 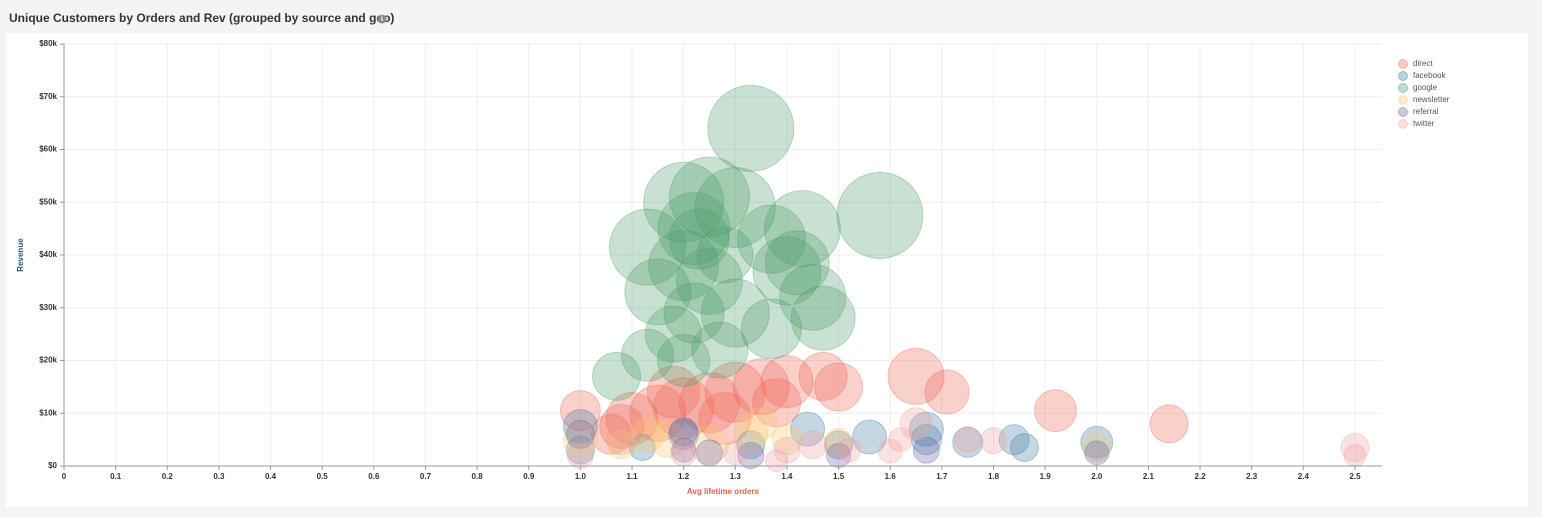 What do you see at coordinates (994, 476) in the screenshot?
I see `x-tick-label: 1.8` at bounding box center [994, 476].